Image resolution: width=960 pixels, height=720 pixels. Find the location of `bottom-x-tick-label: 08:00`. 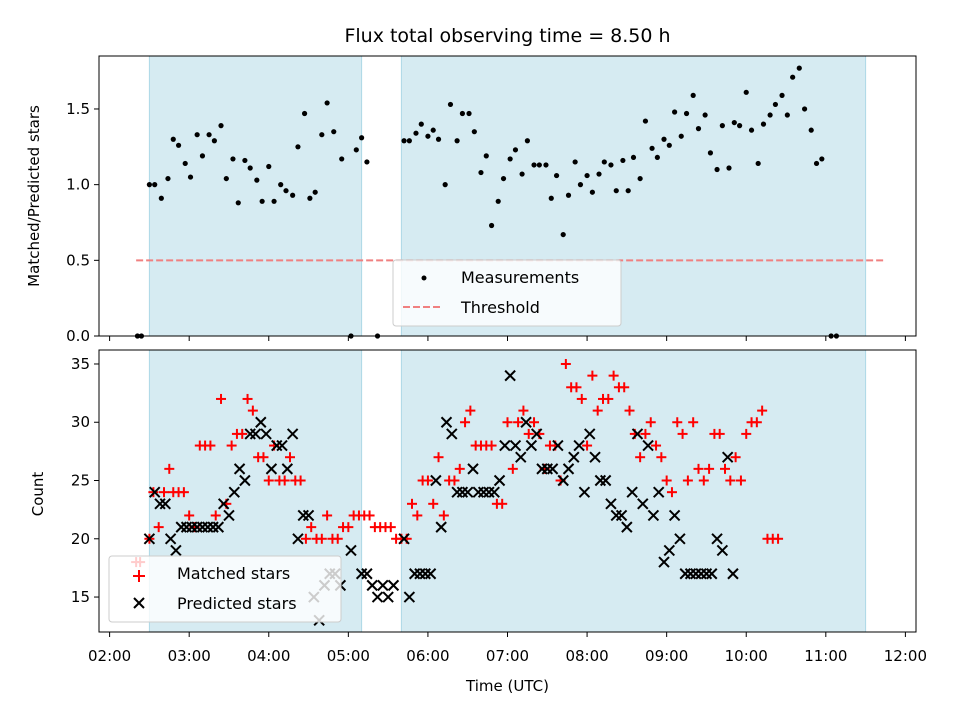

bottom-x-tick-label: 08:00 is located at coordinates (586, 656).